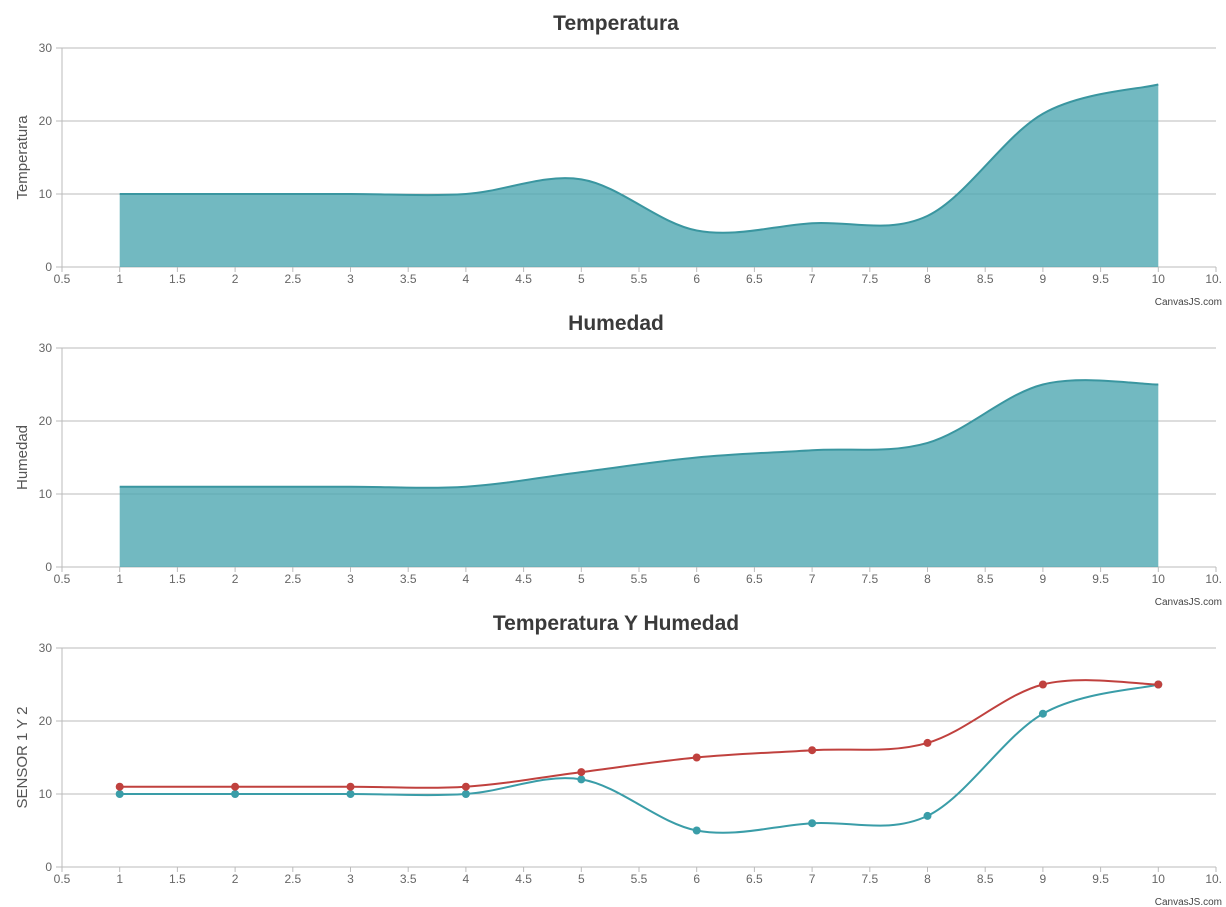 This screenshot has width=1226, height=907. I want to click on y-axis-label: Humedad, so click(22, 457).